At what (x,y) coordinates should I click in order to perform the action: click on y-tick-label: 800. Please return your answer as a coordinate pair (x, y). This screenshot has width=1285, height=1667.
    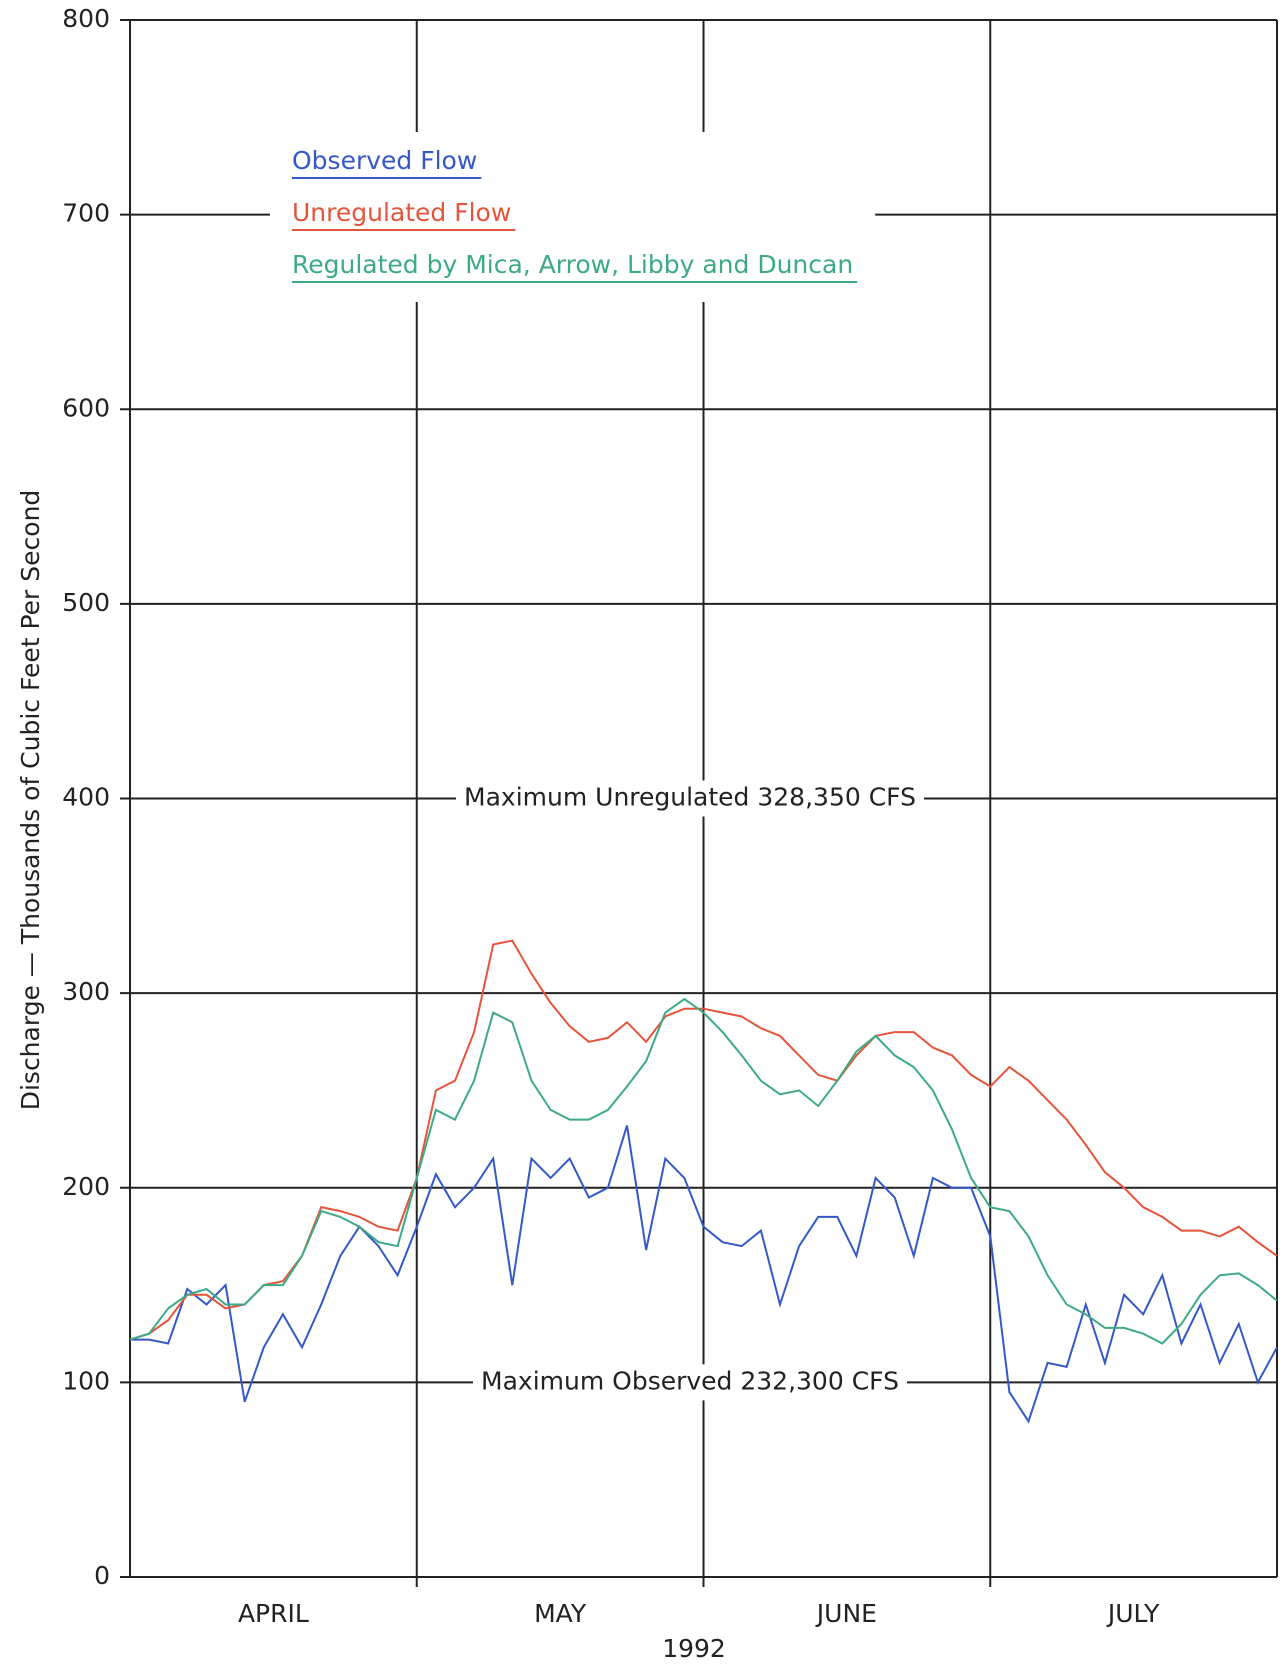
    Looking at the image, I should click on (86, 18).